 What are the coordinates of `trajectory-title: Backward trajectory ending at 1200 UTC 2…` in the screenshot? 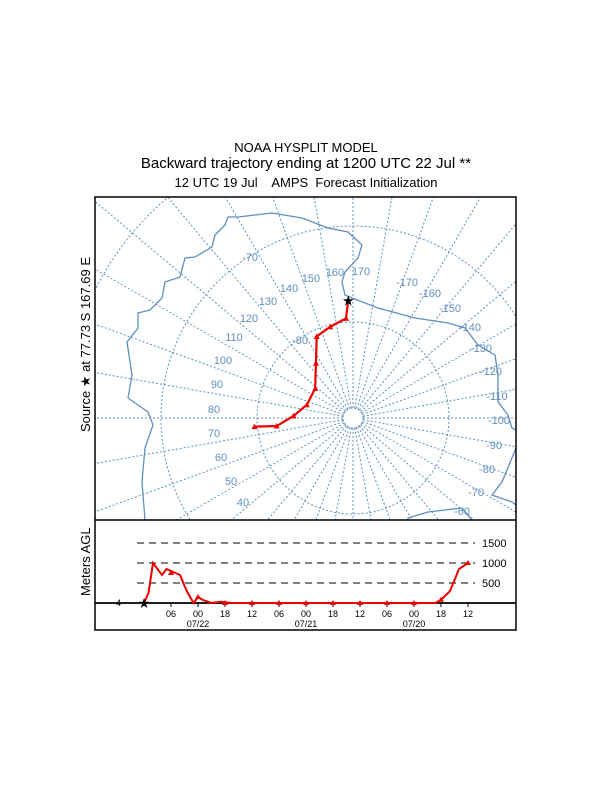 It's located at (306, 163).